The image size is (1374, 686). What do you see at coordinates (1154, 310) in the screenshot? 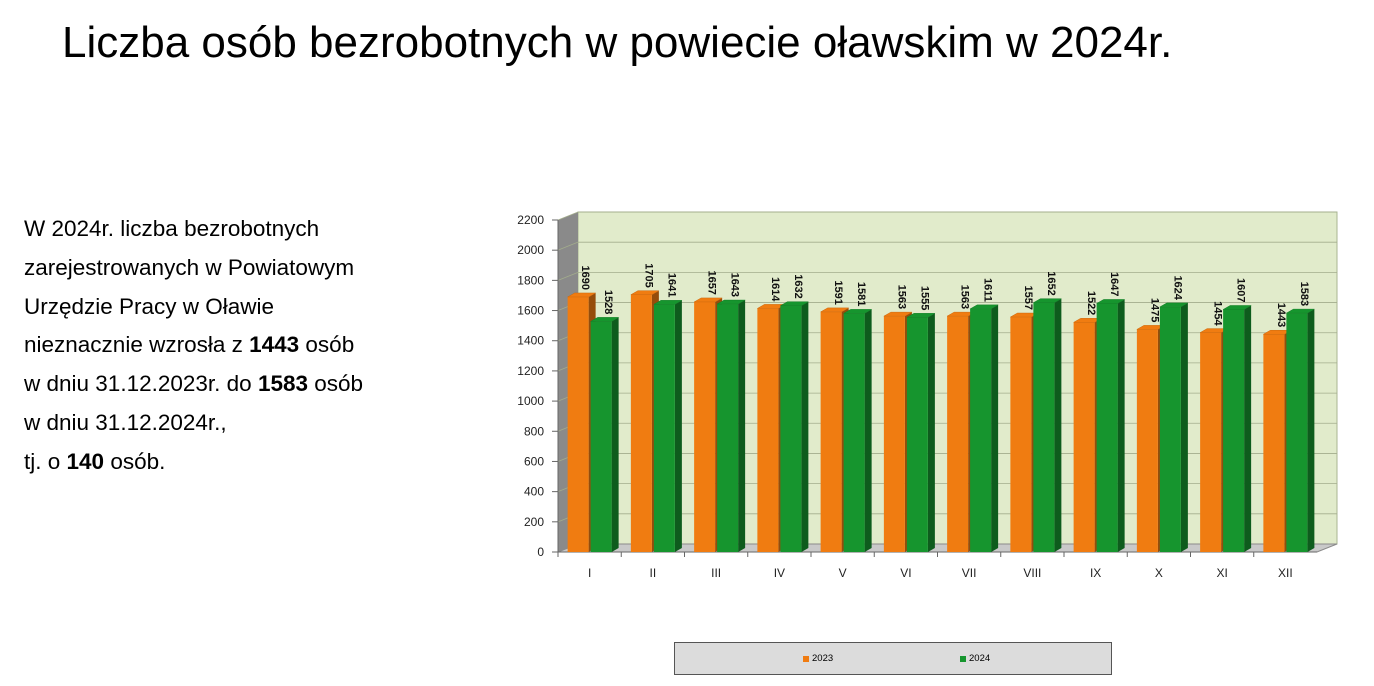
I see `data-label-2023: 1475` at bounding box center [1154, 310].